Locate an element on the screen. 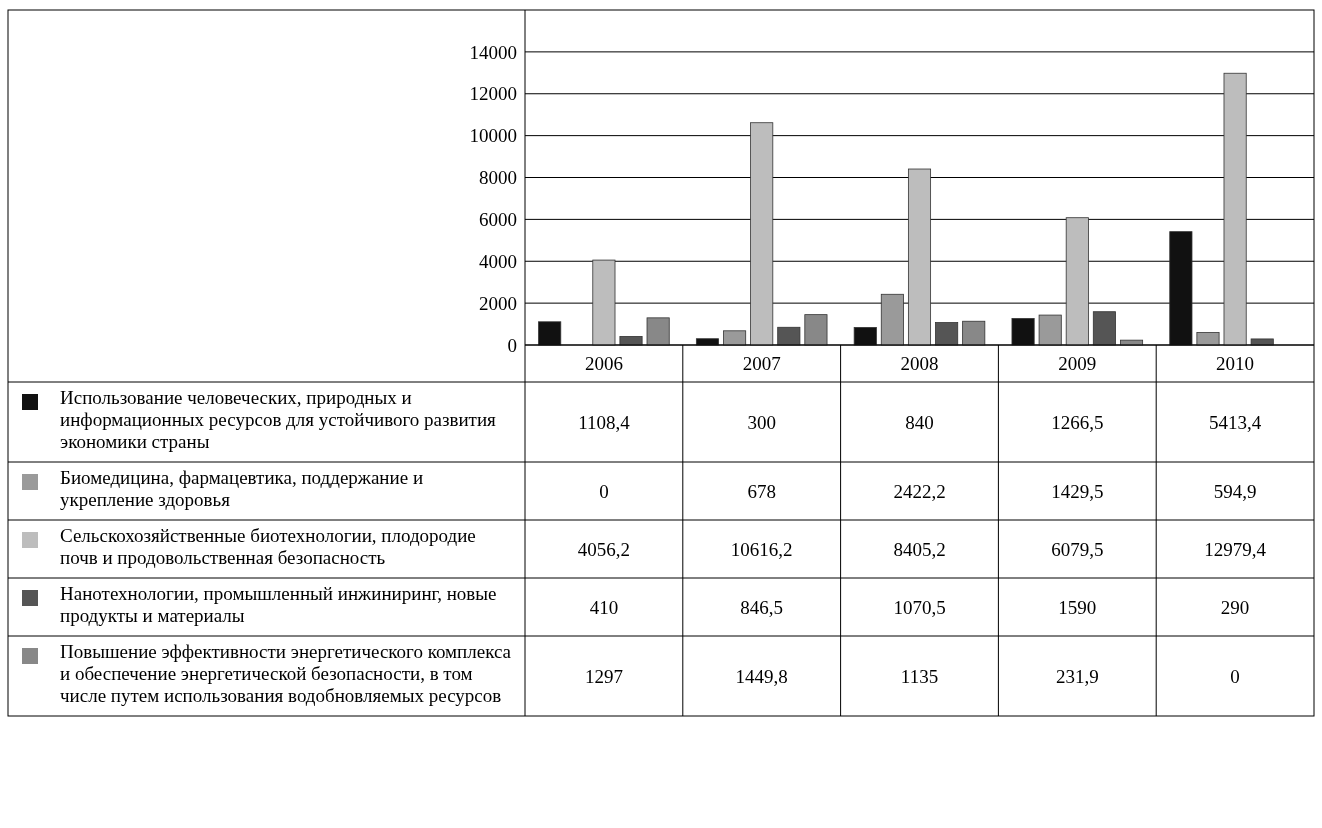 The height and width of the screenshot is (828, 1322). data-label: 231,9 is located at coordinates (1077, 676).